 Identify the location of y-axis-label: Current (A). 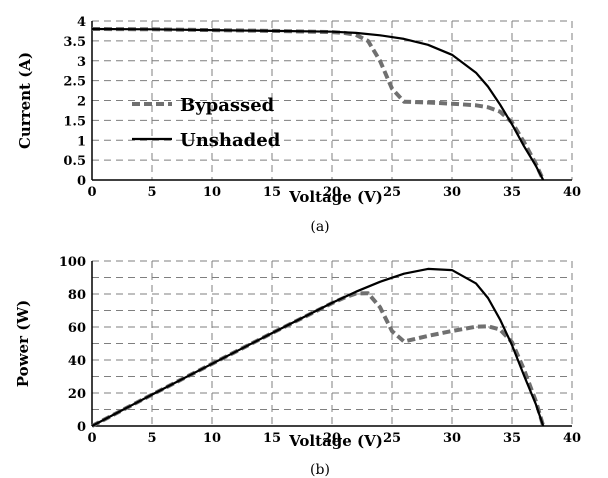
(25, 100).